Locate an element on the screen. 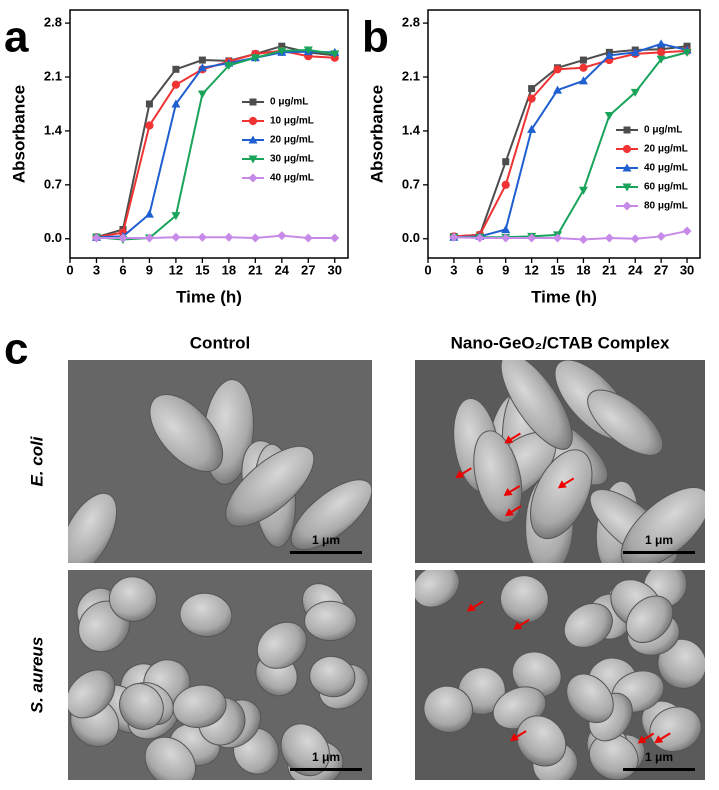 The image size is (719, 790). x-tick-label: 3 is located at coordinates (96, 269).